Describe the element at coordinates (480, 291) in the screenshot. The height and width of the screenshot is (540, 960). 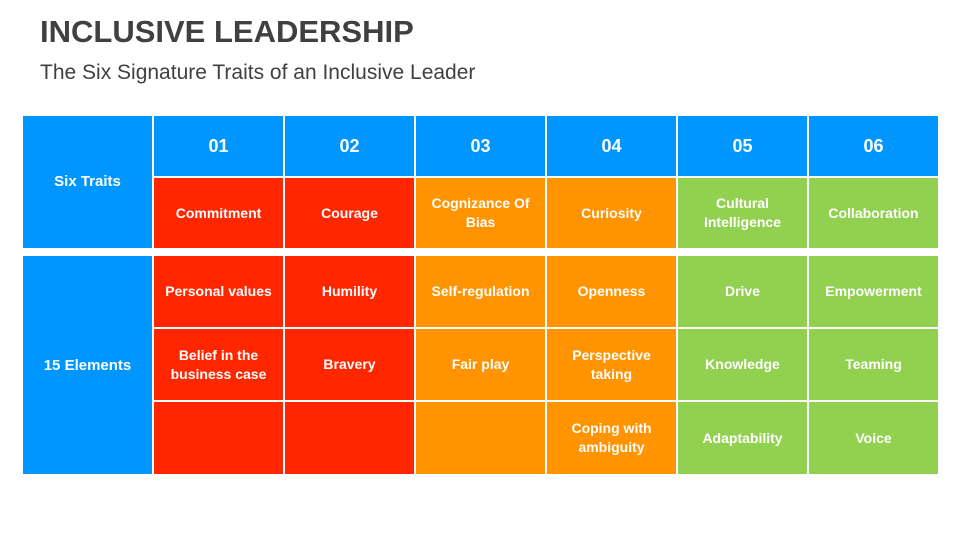
I see `element-cell: Self-regulation` at that location.